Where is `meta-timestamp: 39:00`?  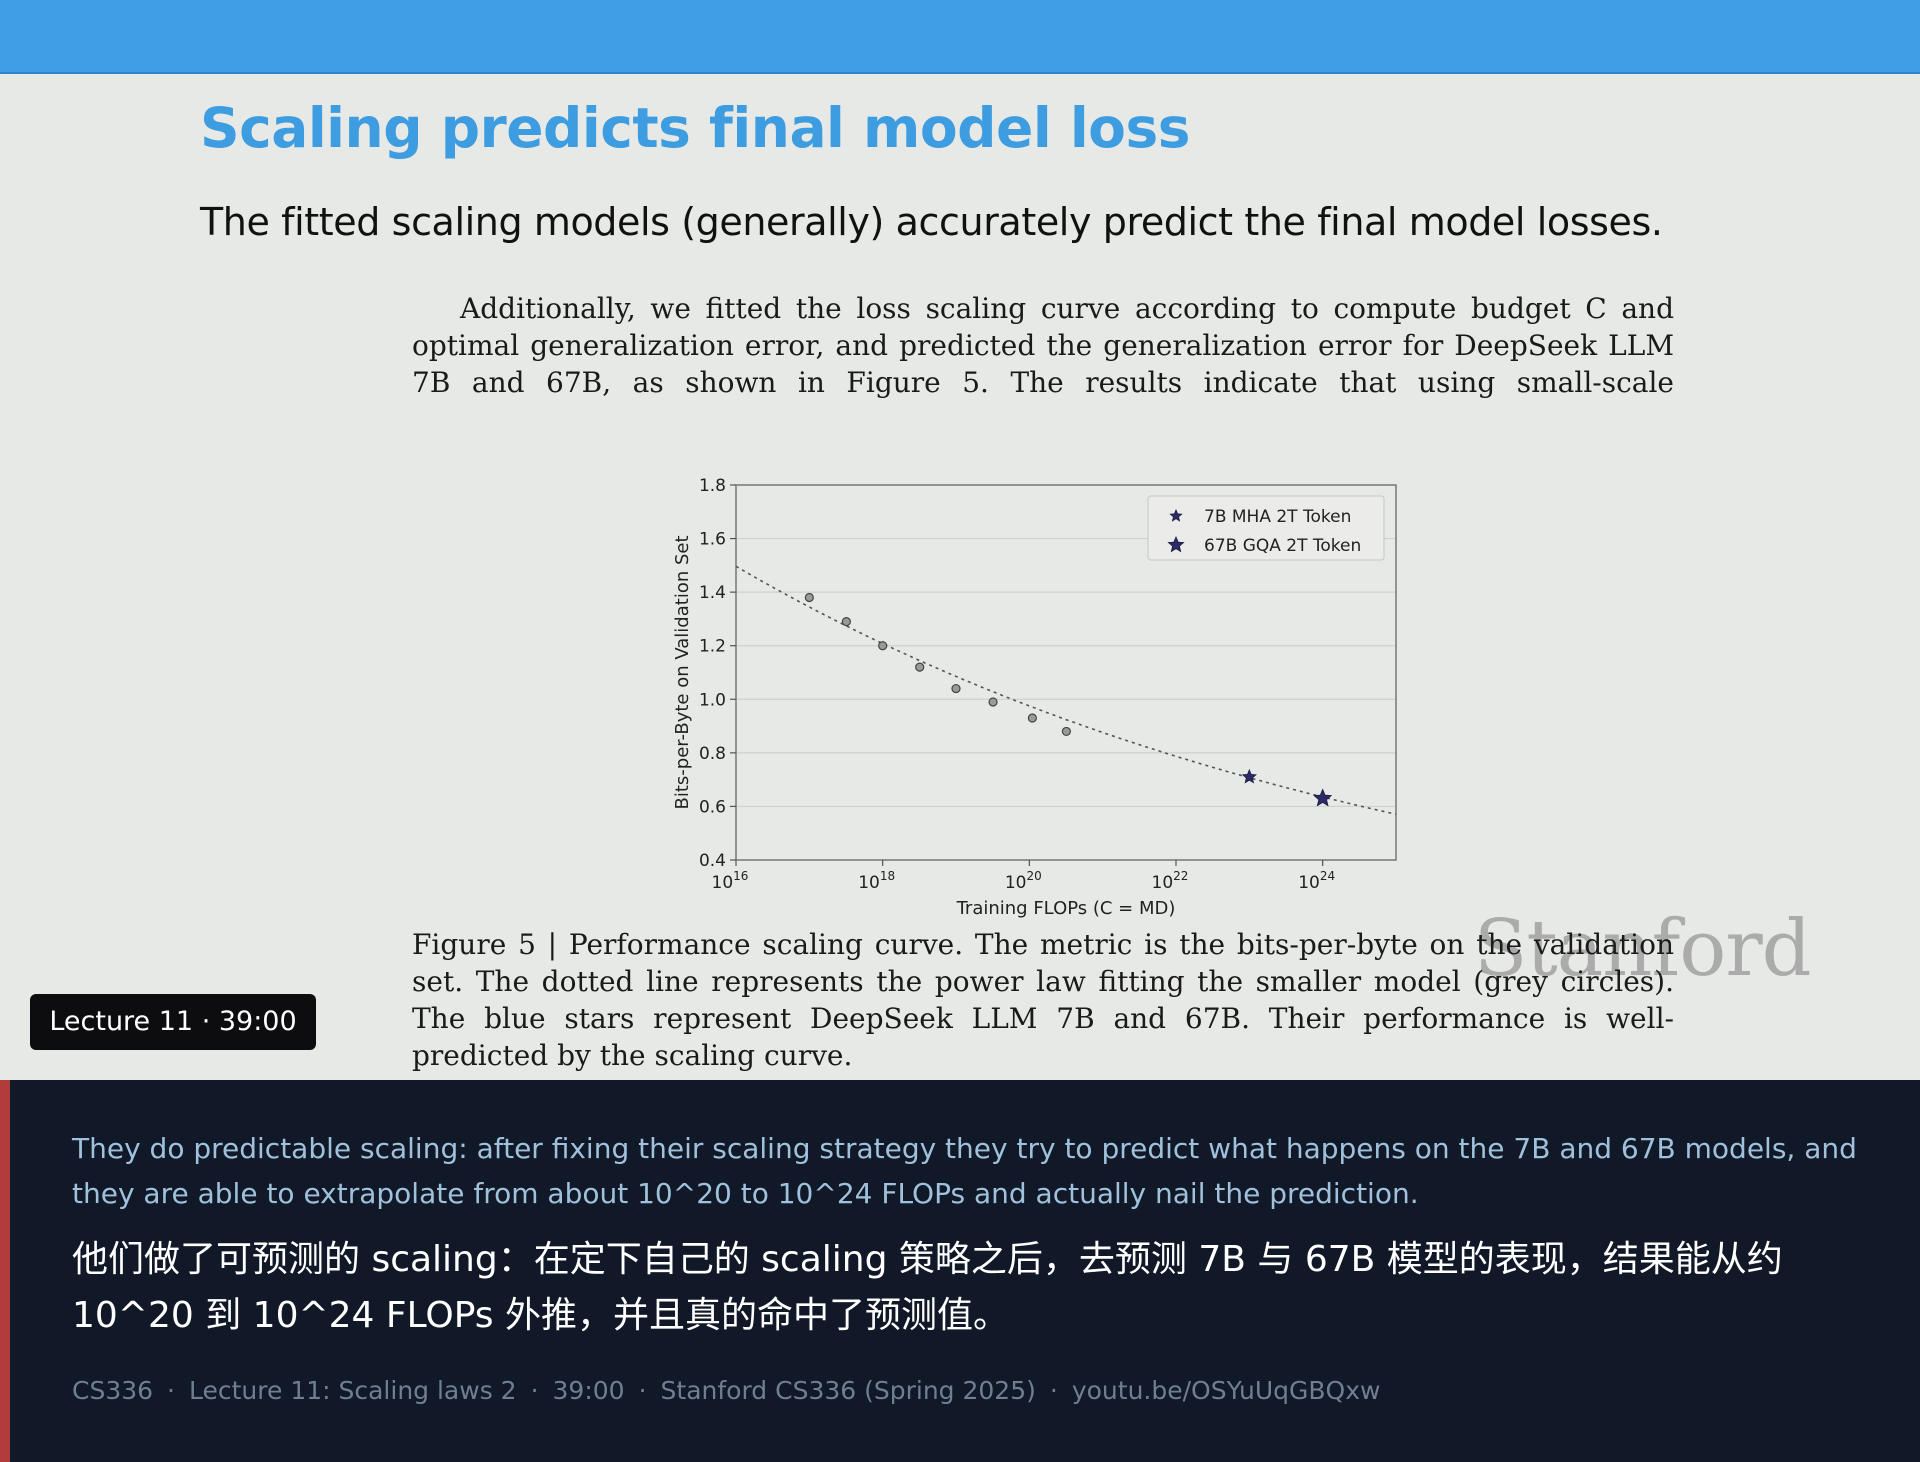
meta-timestamp: 39:00 is located at coordinates (588, 1390).